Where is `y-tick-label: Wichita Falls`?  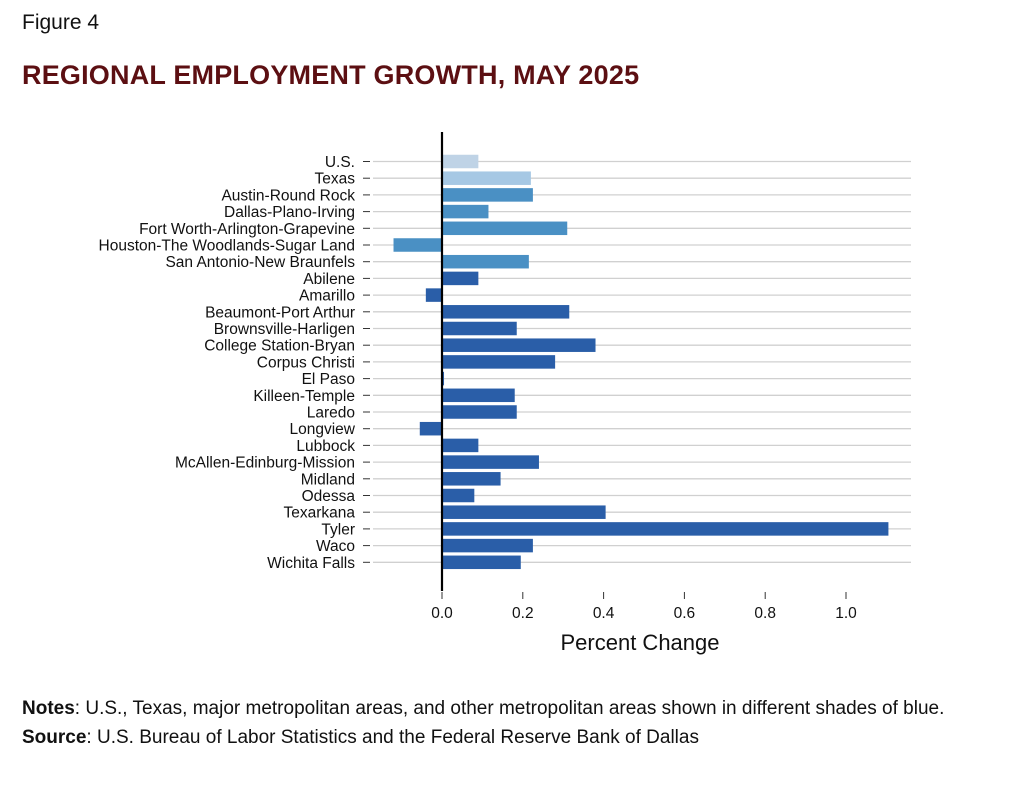
y-tick-label: Wichita Falls is located at coordinates (311, 563).